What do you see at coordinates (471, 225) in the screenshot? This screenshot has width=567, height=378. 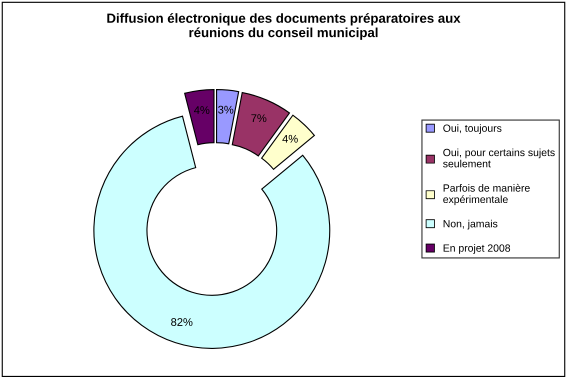 I see `legend-label: Non, jamais` at bounding box center [471, 225].